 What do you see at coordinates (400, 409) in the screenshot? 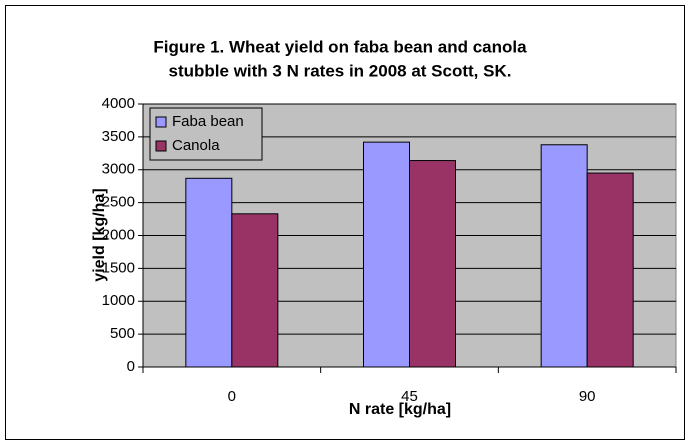
I see `x-axis-title: N rate [kg/ha]` at bounding box center [400, 409].